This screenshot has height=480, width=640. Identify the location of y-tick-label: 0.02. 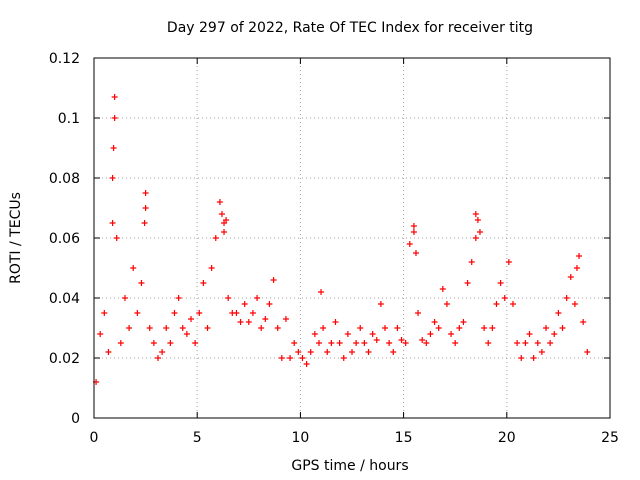
(64, 359).